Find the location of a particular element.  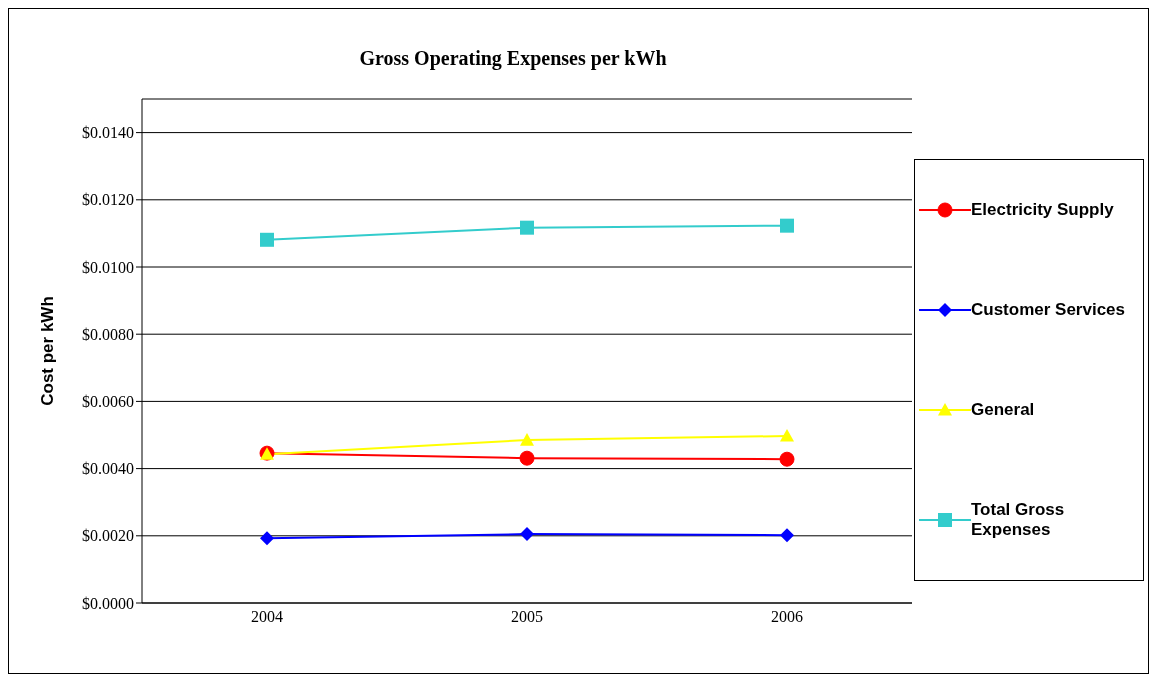

y-tick-label: $0.0020 is located at coordinates (108, 536).